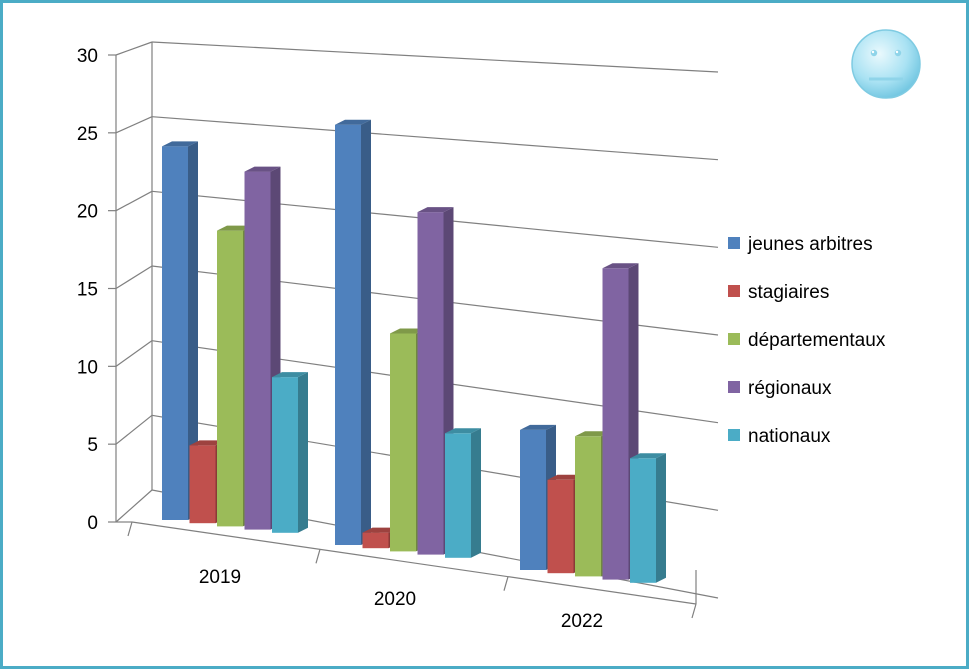 This screenshot has width=969, height=669. I want to click on y-tick-label: 20, so click(87, 212).